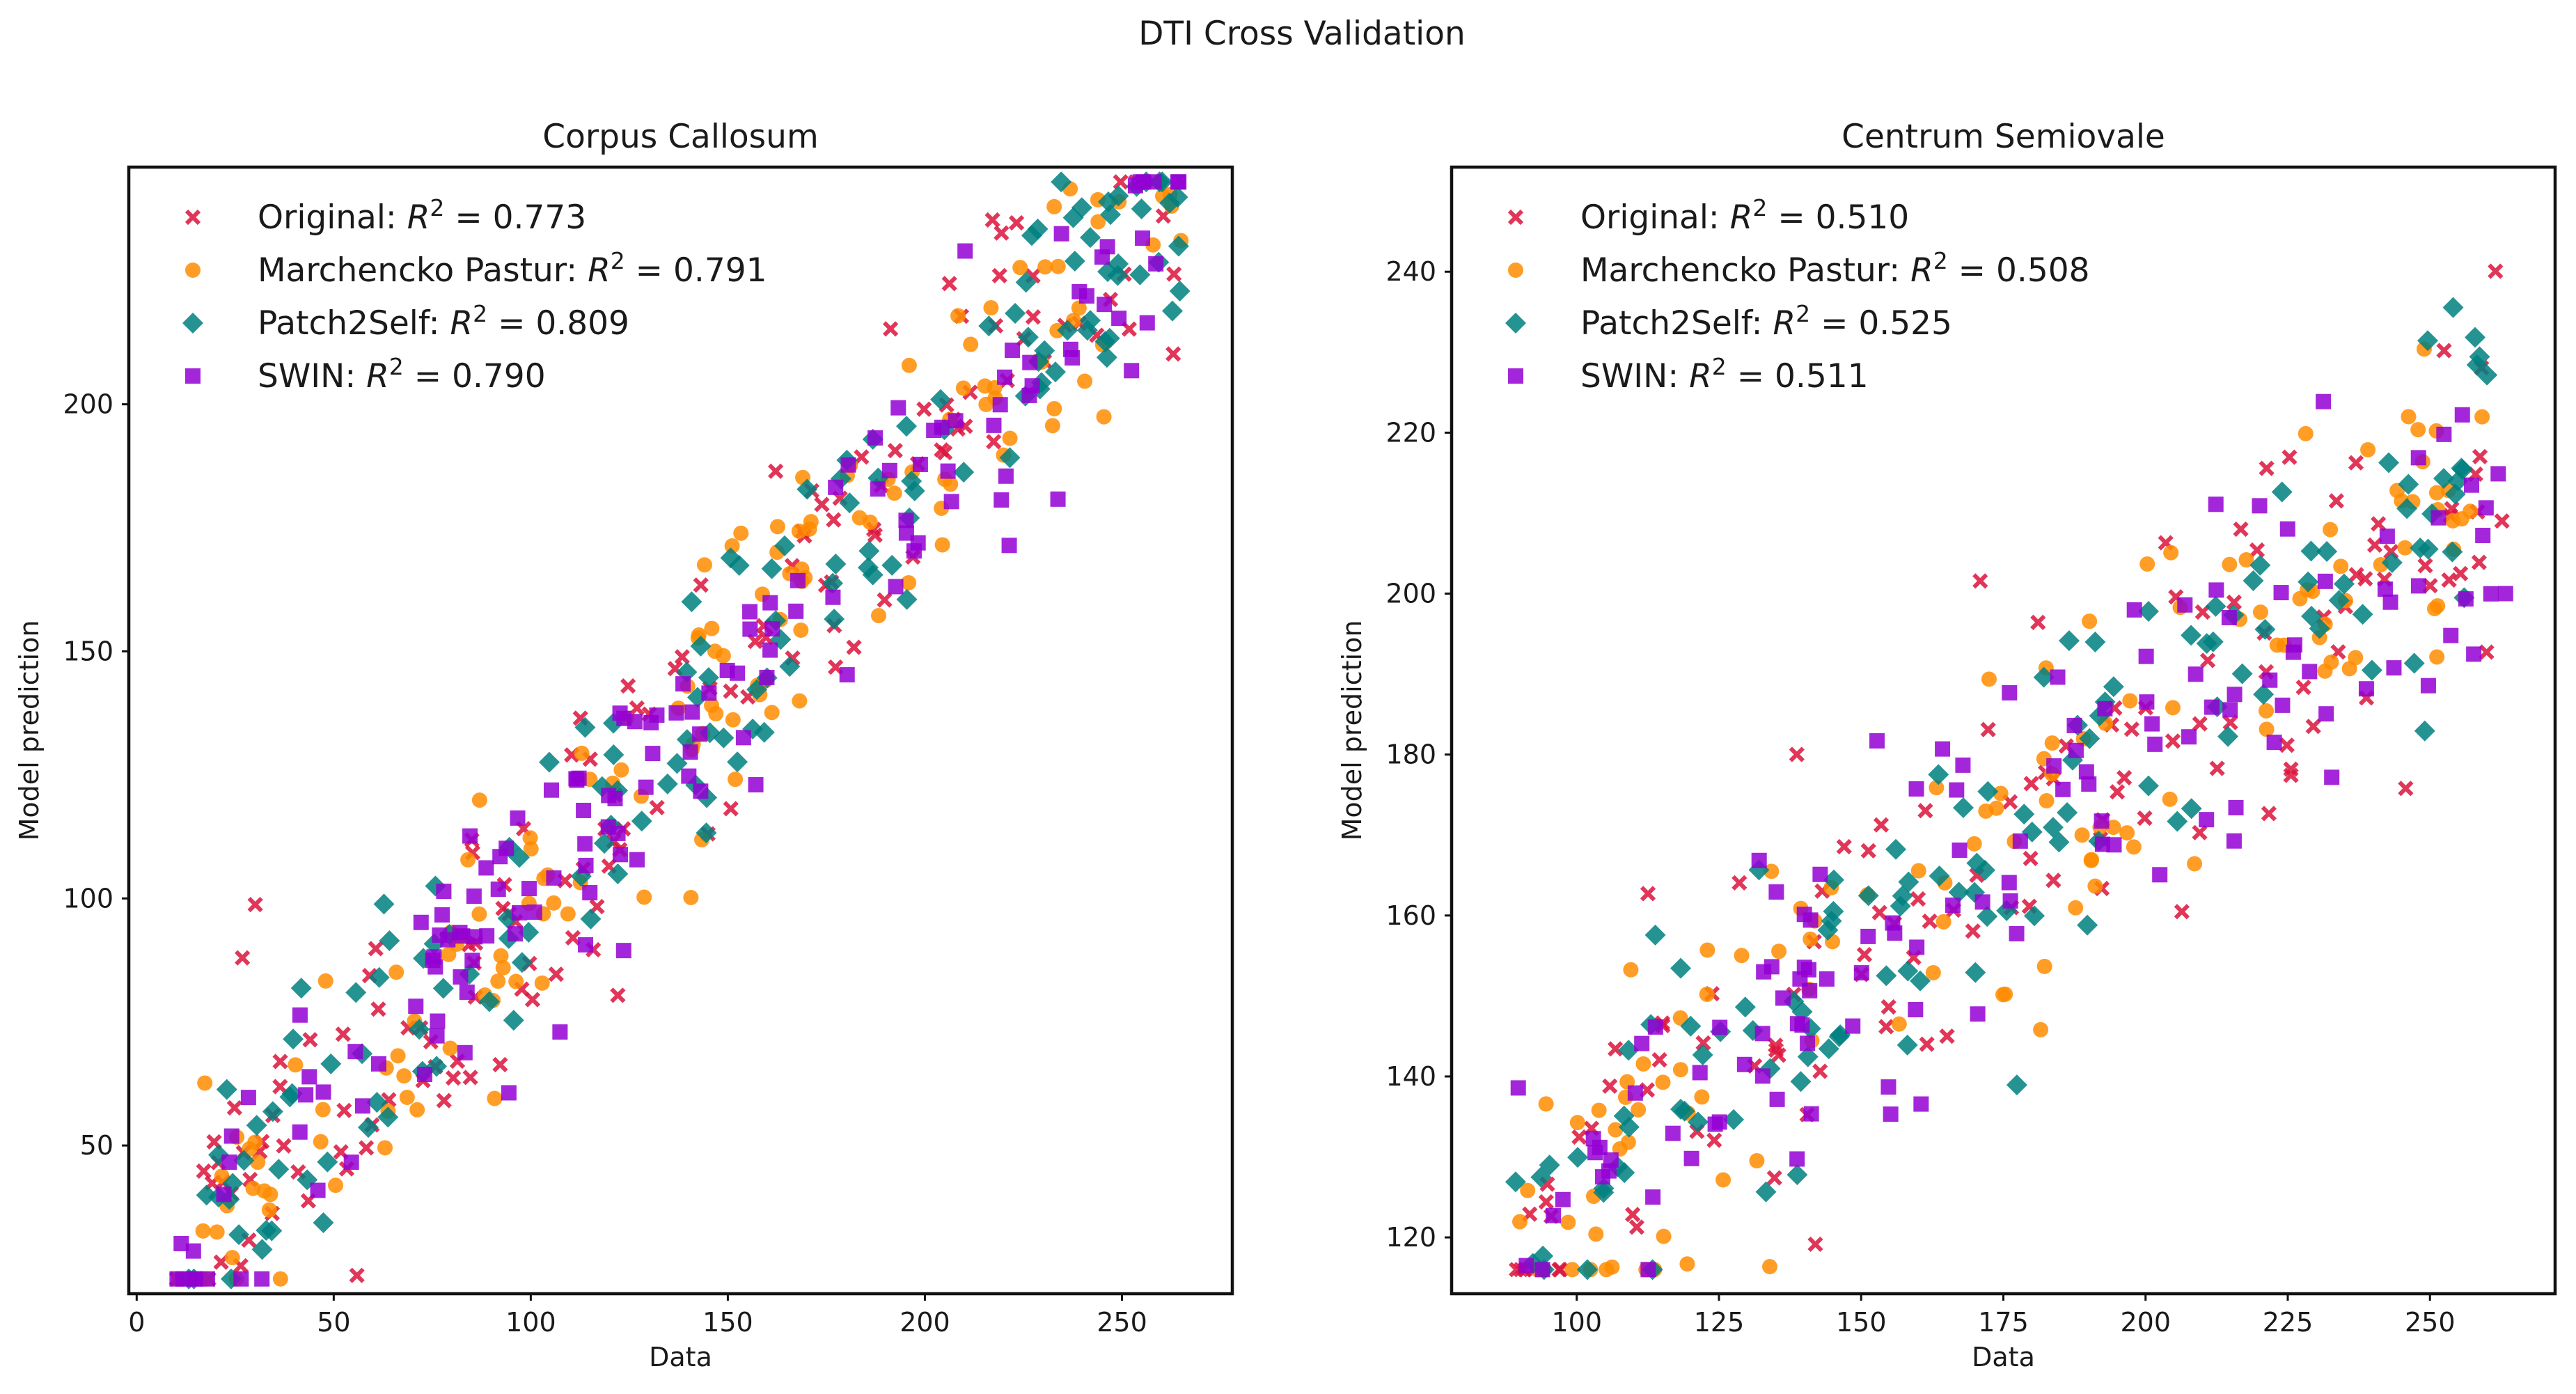 The image size is (2576, 1394). What do you see at coordinates (1410, 432) in the screenshot?
I see `y-tick-label: 220` at bounding box center [1410, 432].